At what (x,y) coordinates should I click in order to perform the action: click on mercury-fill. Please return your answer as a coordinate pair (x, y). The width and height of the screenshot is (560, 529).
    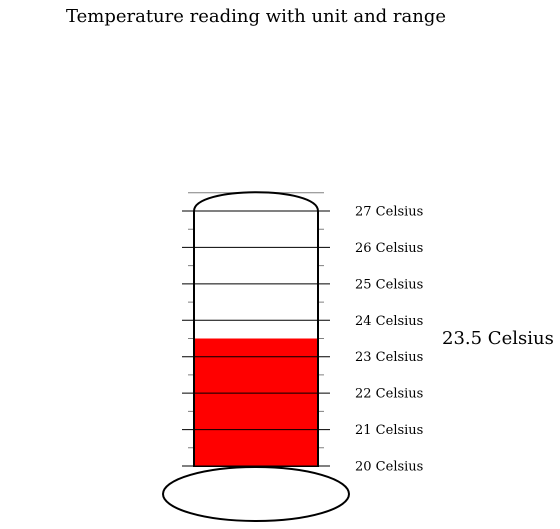
    Looking at the image, I should click on (256, 402).